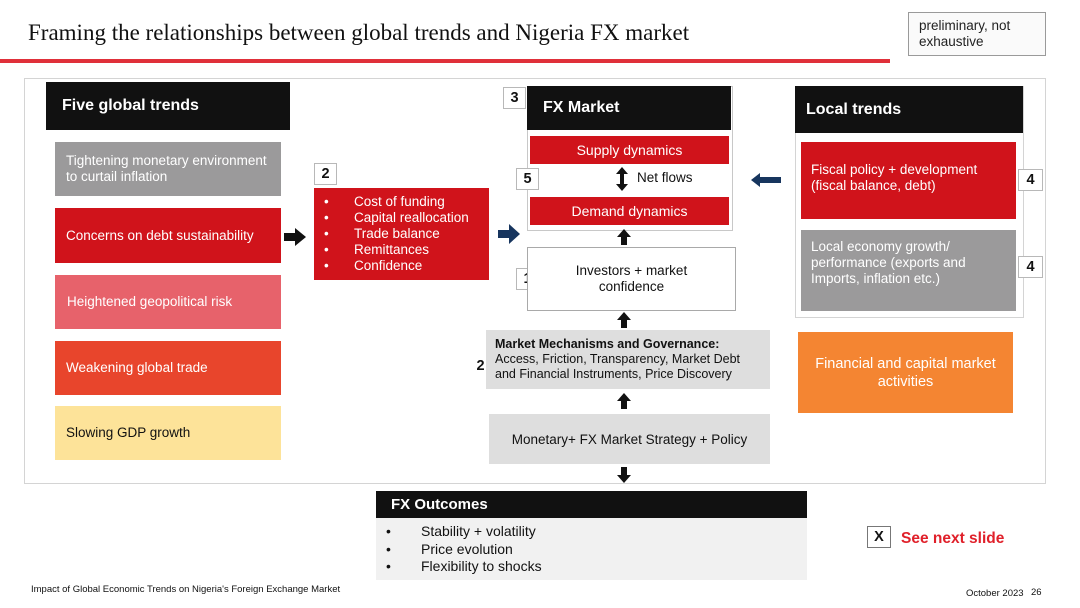 The image size is (1080, 608). Describe the element at coordinates (629, 439) in the screenshot. I see `monetary-policy-box: Monetary+ FX Market Strategy + Policy` at that location.